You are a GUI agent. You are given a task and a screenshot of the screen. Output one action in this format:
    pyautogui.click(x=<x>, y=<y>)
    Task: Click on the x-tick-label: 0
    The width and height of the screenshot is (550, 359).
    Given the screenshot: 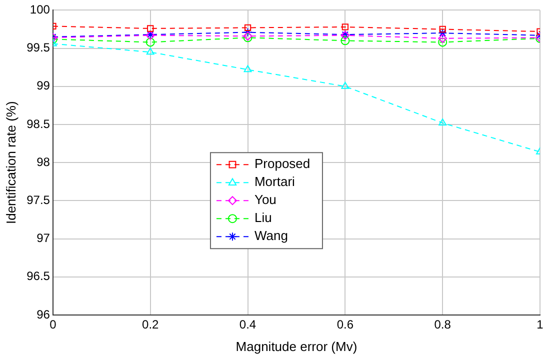 What is the action you would take?
    pyautogui.click(x=53, y=325)
    